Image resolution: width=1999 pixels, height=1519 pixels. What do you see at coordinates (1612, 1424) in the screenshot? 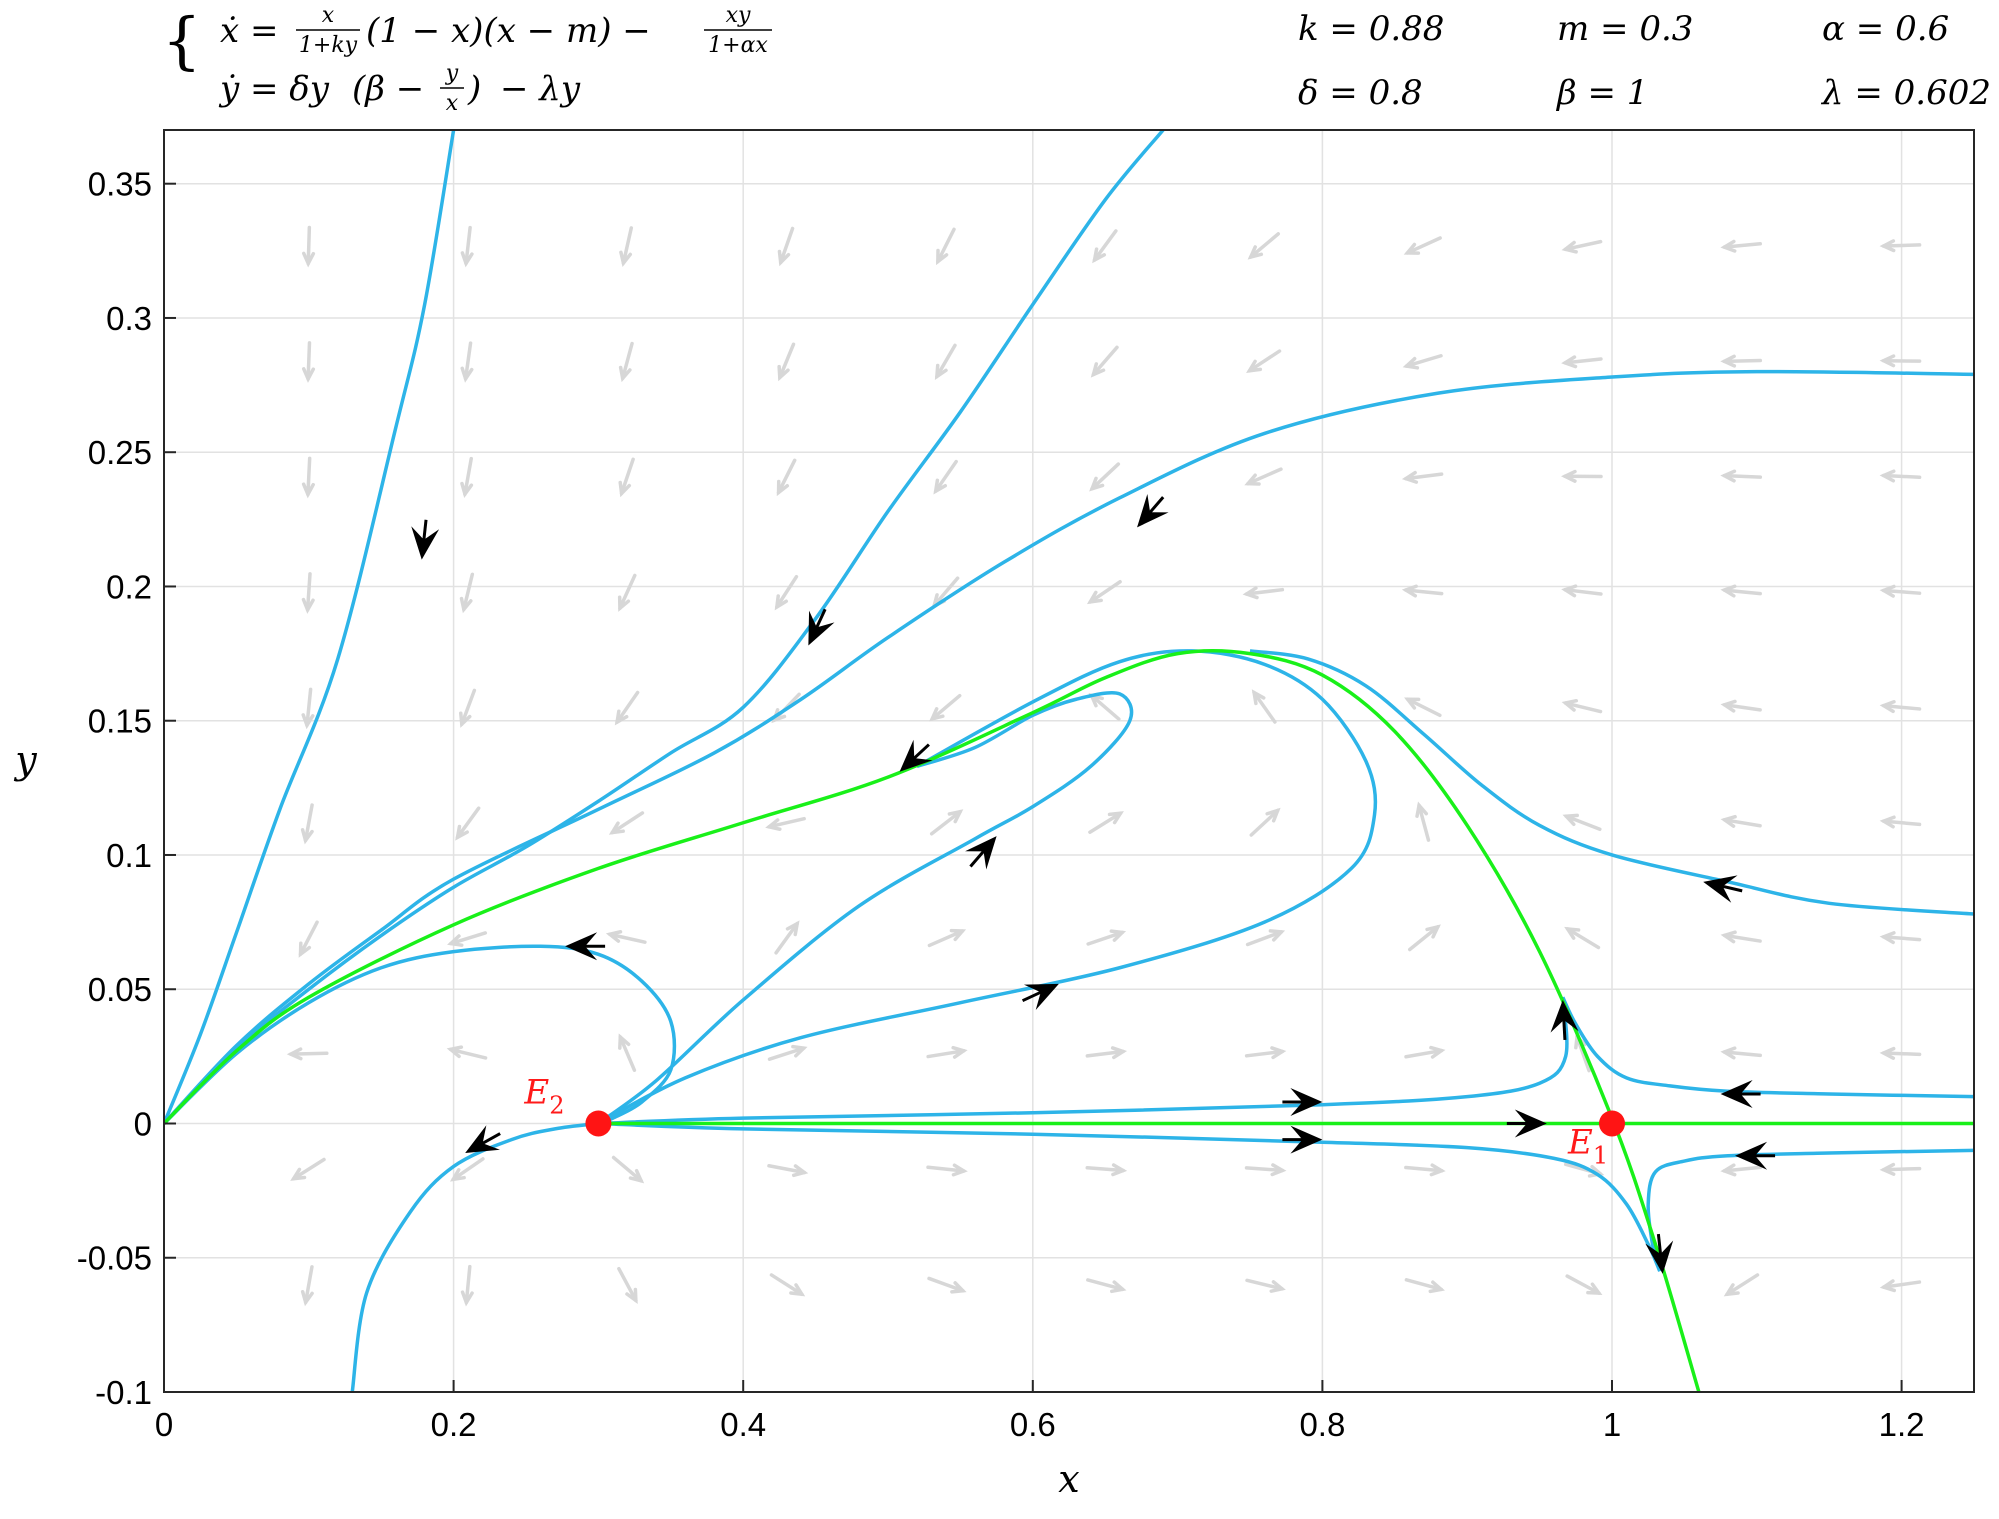
I see `x-tick-label: 1` at bounding box center [1612, 1424].